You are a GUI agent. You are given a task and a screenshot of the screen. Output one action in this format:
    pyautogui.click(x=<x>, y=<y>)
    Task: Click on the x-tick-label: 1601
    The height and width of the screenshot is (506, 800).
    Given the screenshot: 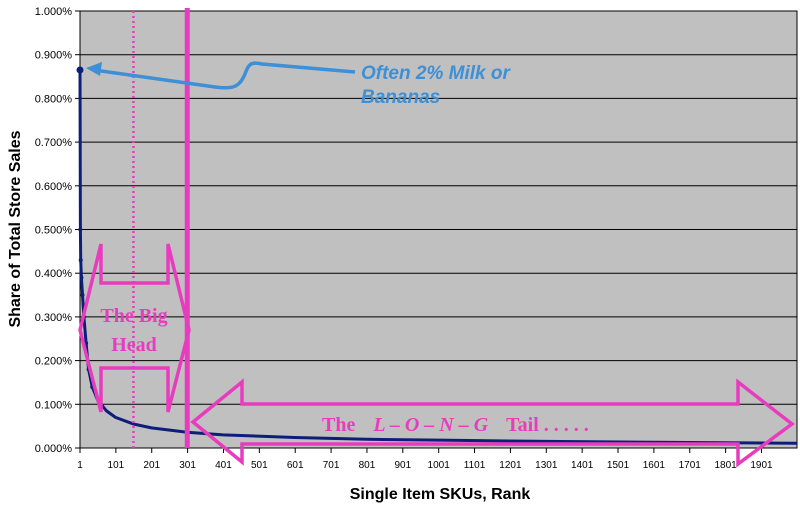 What is the action you would take?
    pyautogui.click(x=654, y=465)
    